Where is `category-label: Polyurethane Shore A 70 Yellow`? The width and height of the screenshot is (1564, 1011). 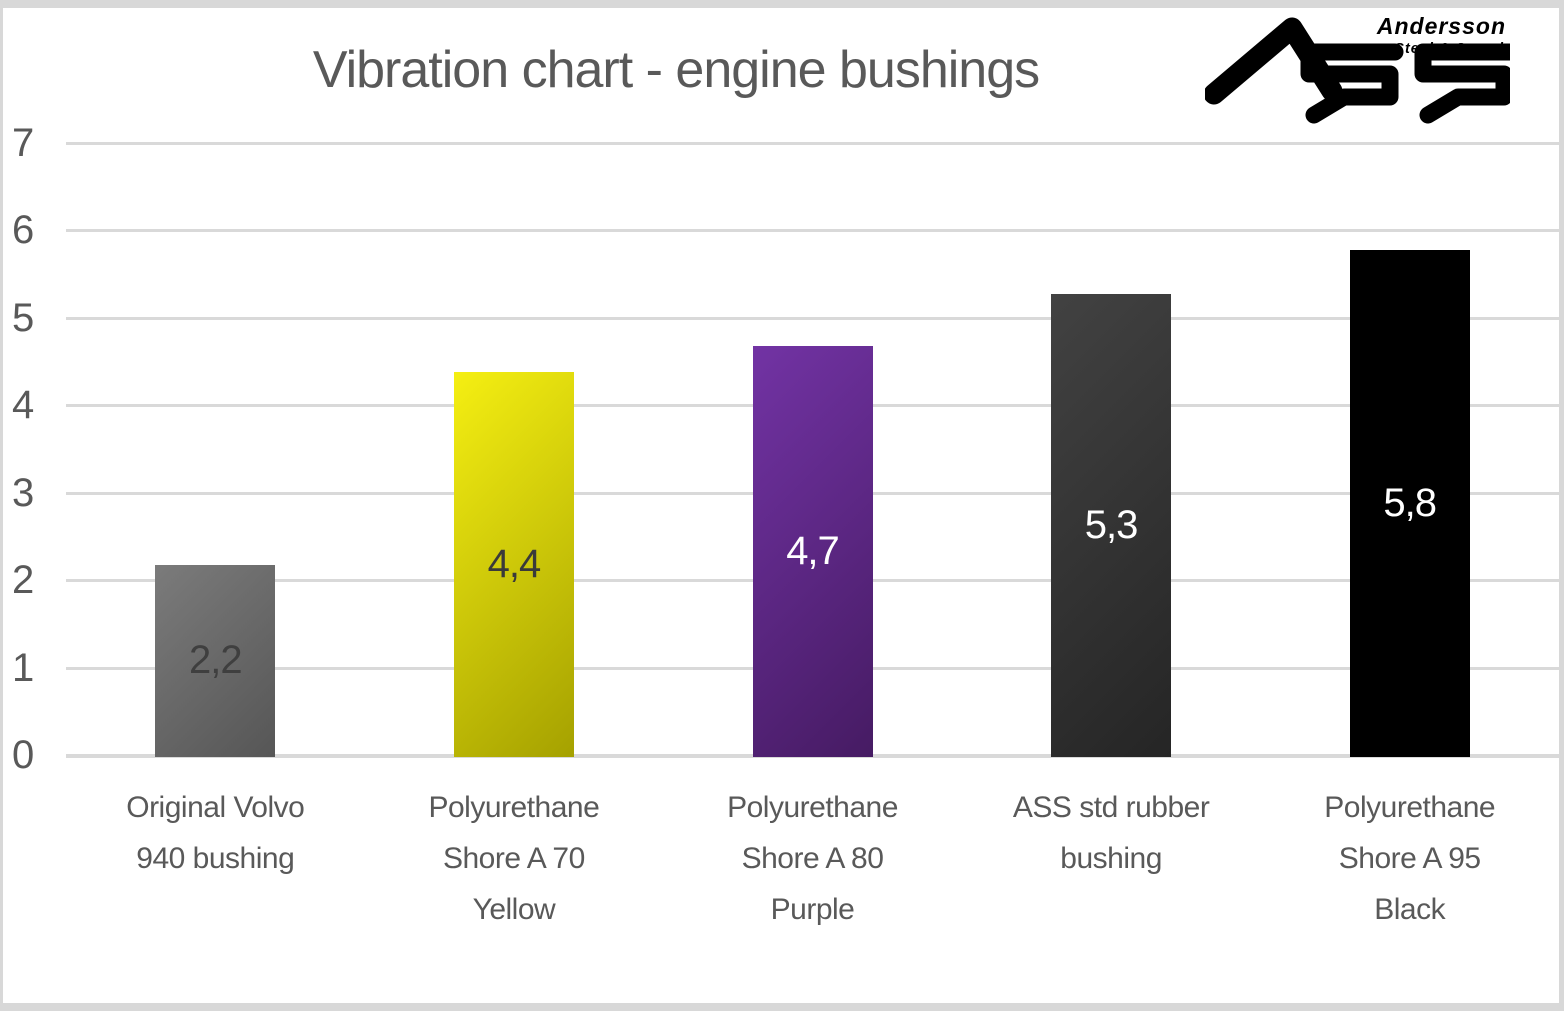
category-label: Polyurethane Shore A 70 Yellow is located at coordinates (514, 858).